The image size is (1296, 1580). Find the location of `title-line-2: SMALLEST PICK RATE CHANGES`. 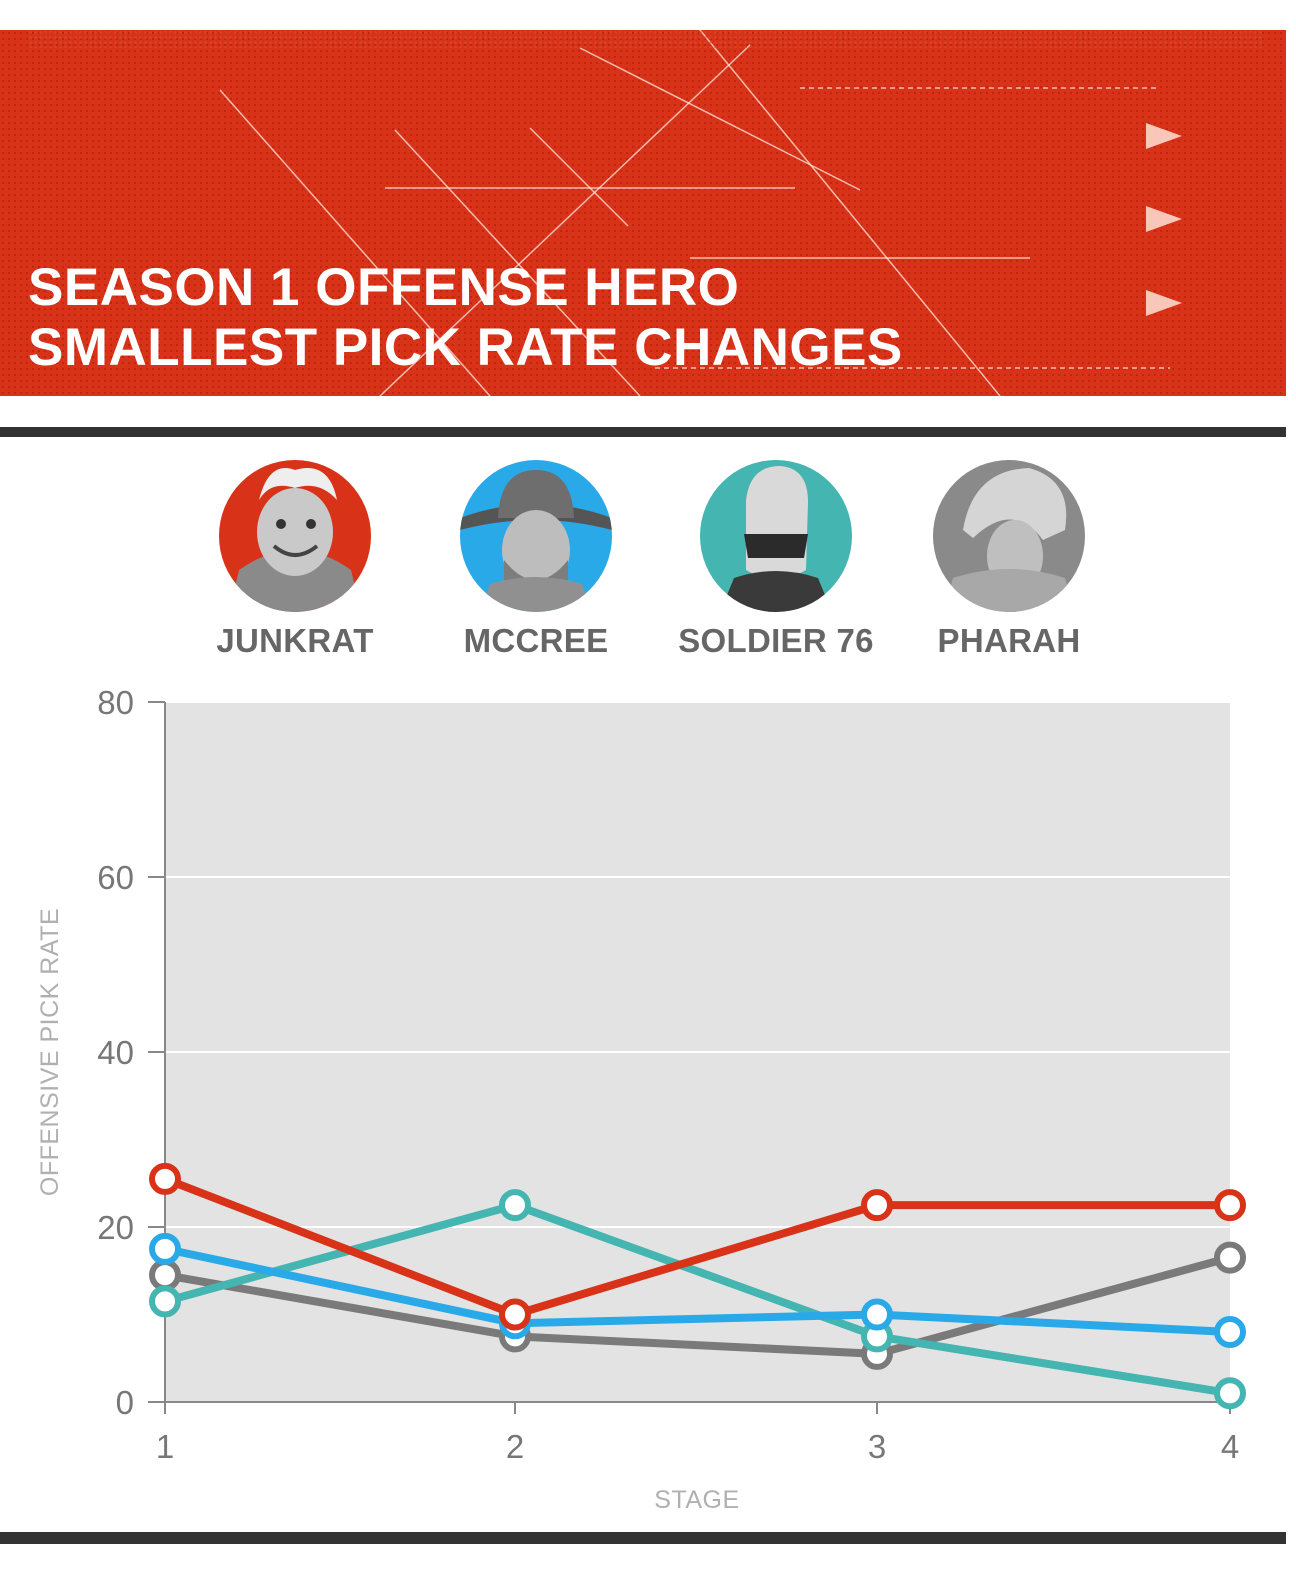

title-line-2: SMALLEST PICK RATE CHANGES is located at coordinates (465, 347).